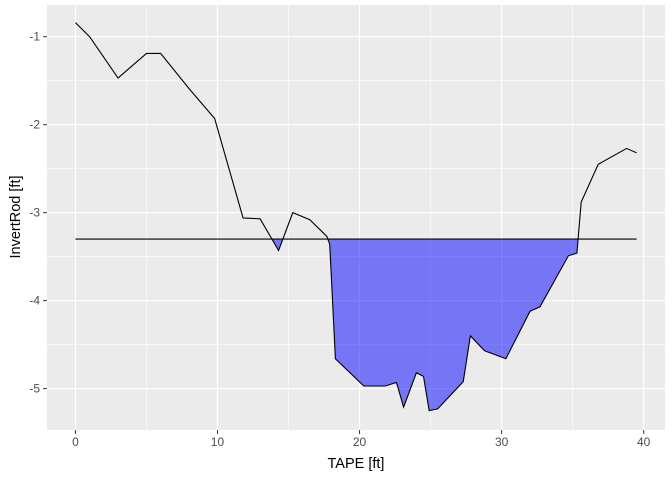 This screenshot has width=672, height=480. I want to click on y-axis: -1 -2 -3 -4 -5, so click(38, 213).